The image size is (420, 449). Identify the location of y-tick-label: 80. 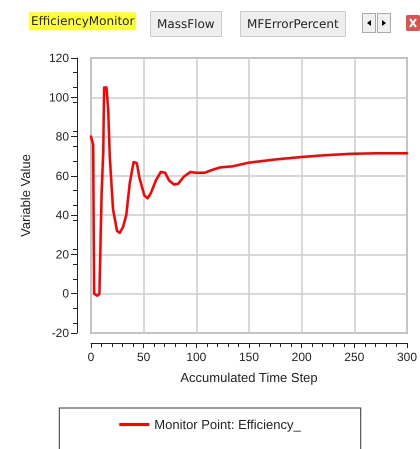
(63, 137).